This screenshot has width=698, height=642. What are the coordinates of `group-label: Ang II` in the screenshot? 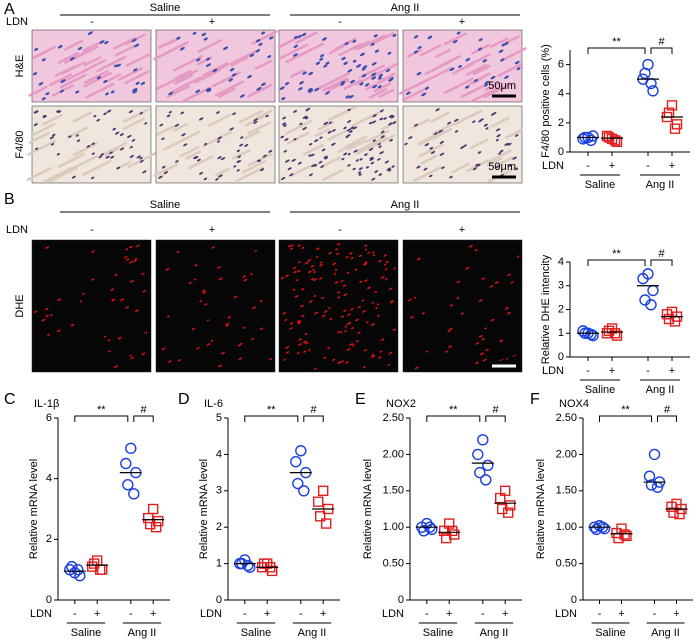 It's located at (660, 390).